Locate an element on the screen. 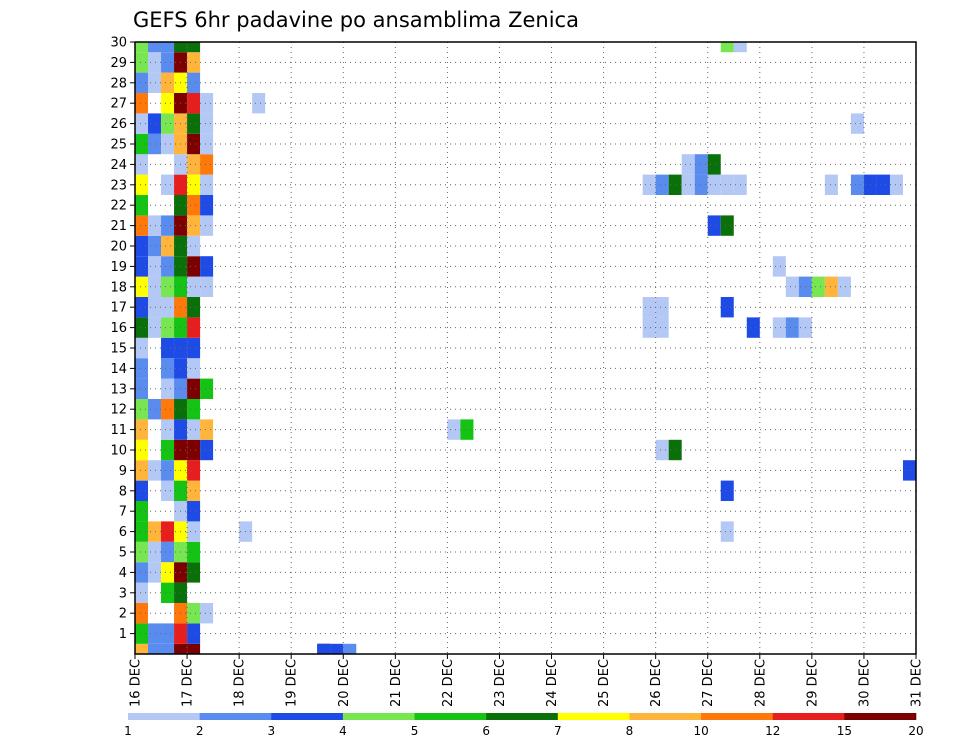  x-tick-label: 30 DEC is located at coordinates (864, 683).